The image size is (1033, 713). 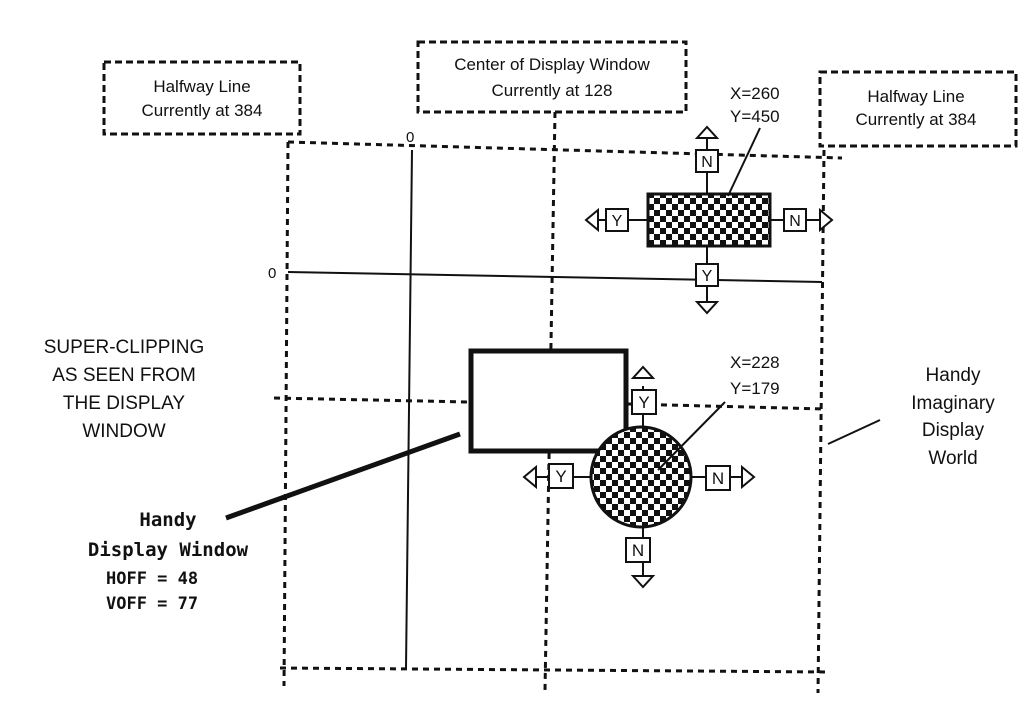 I want to click on display-world-leader, so click(x=854, y=432).